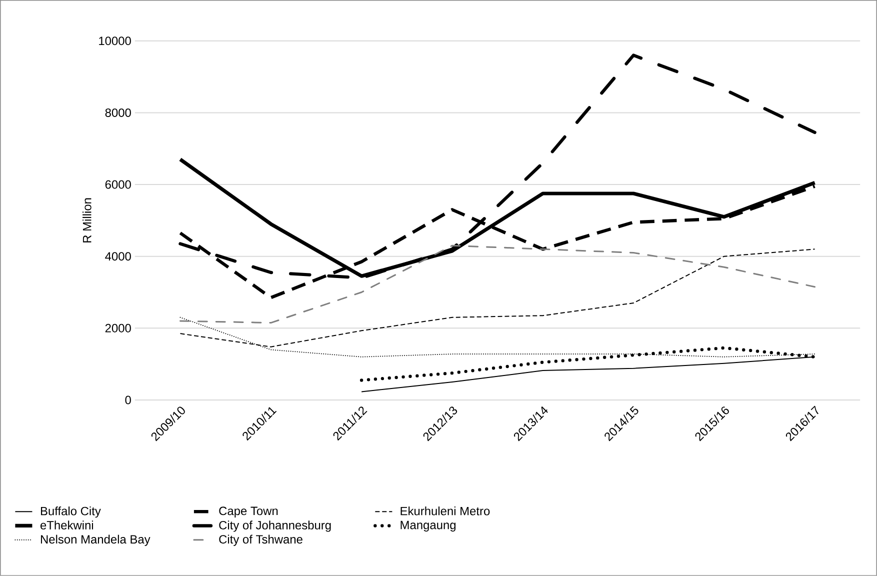 The width and height of the screenshot is (877, 576). What do you see at coordinates (95, 540) in the screenshot?
I see `legend-label: Nelson Mandela Bay` at bounding box center [95, 540].